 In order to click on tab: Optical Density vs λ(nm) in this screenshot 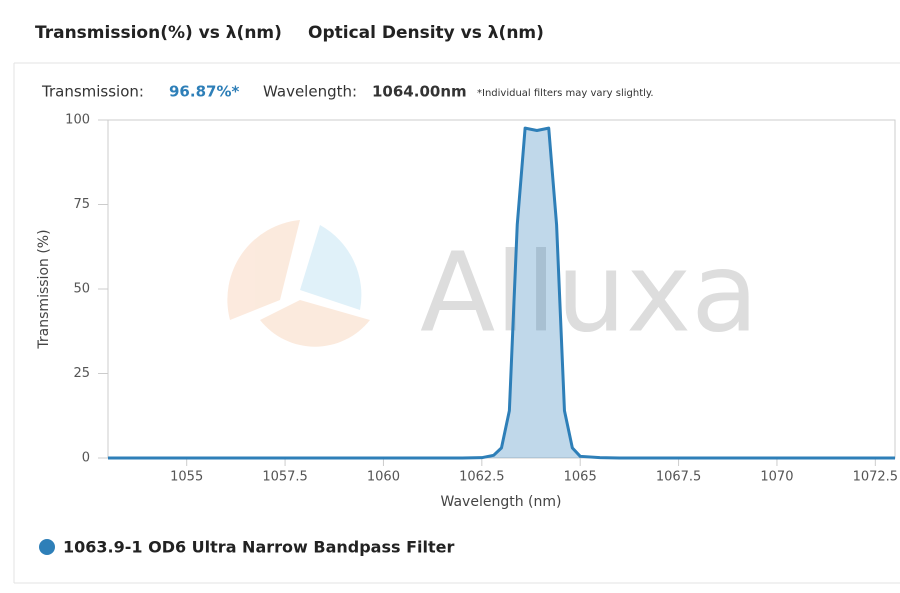, I will do `click(426, 33)`.